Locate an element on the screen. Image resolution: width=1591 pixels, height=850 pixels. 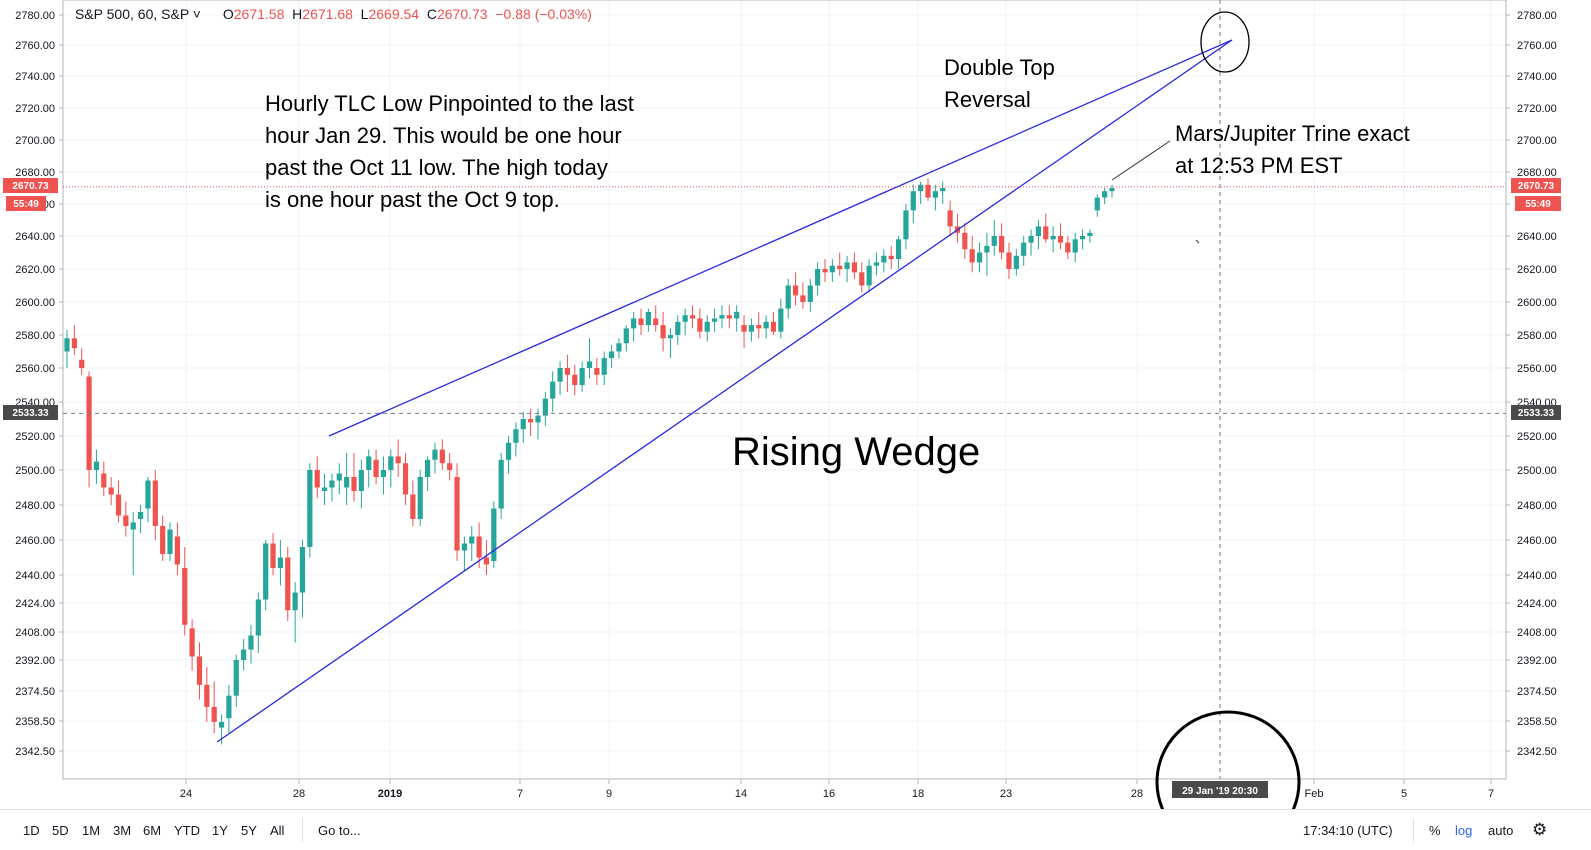
y-tick-label-right: 2342.50 is located at coordinates (1537, 752).